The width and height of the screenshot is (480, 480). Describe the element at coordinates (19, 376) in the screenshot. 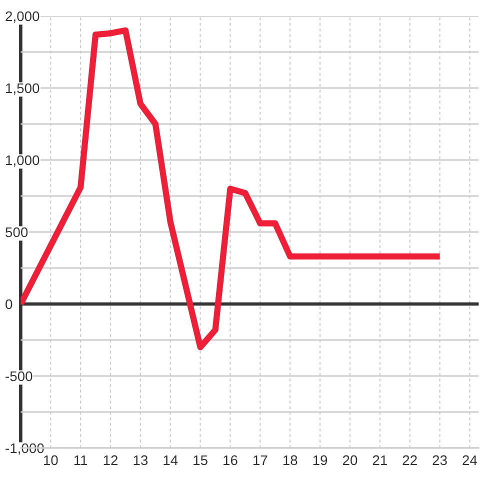

I see `y-tick-label: -500` at that location.